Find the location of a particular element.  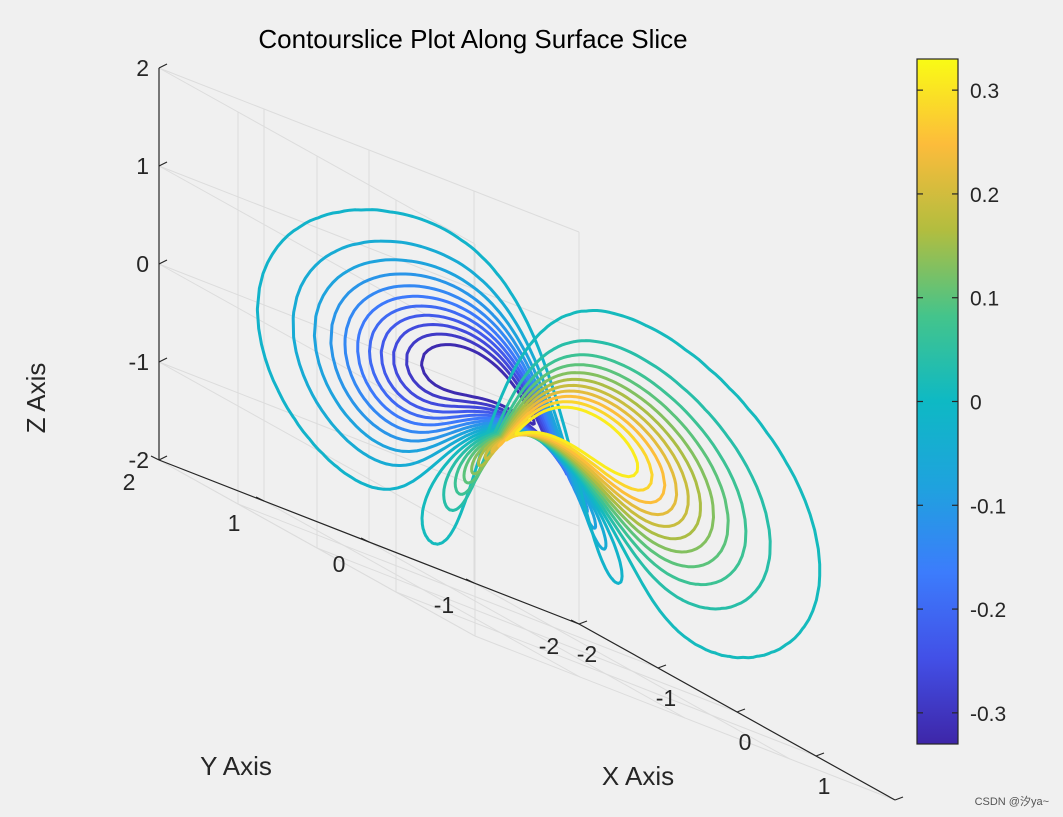

y-tick-label: -2 is located at coordinates (549, 646).